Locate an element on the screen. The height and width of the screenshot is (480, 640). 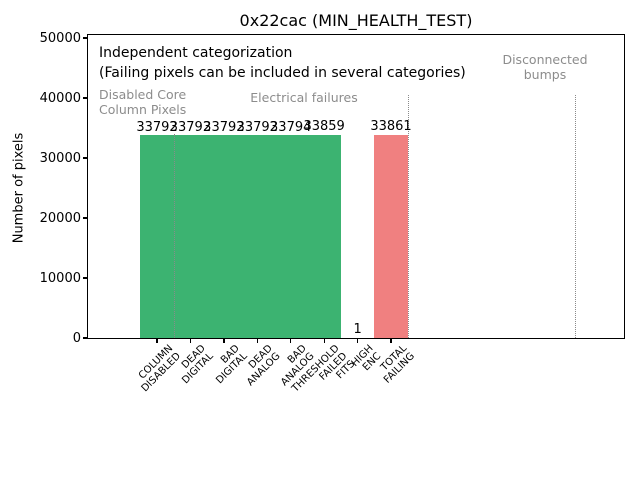
bar-value-label: 1 is located at coordinates (357, 330).